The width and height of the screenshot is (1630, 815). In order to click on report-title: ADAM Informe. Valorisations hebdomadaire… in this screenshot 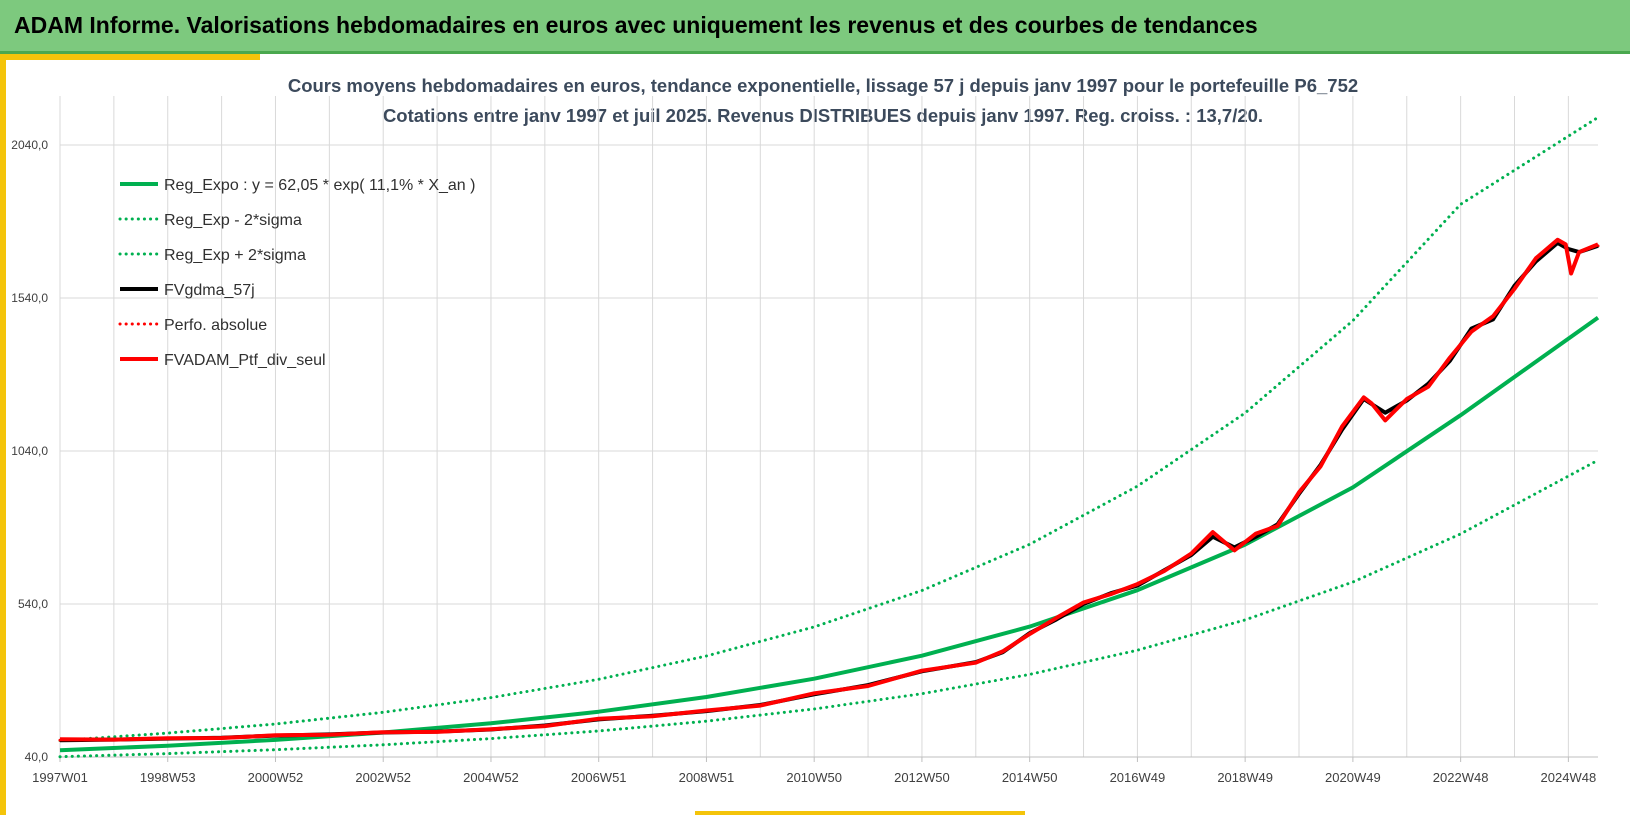, I will do `click(636, 25)`.